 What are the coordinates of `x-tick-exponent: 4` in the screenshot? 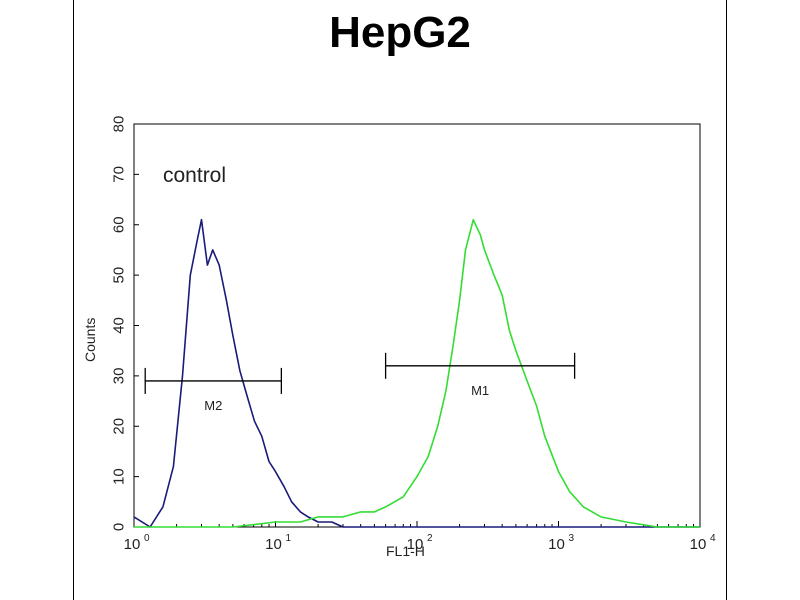 It's located at (713, 538).